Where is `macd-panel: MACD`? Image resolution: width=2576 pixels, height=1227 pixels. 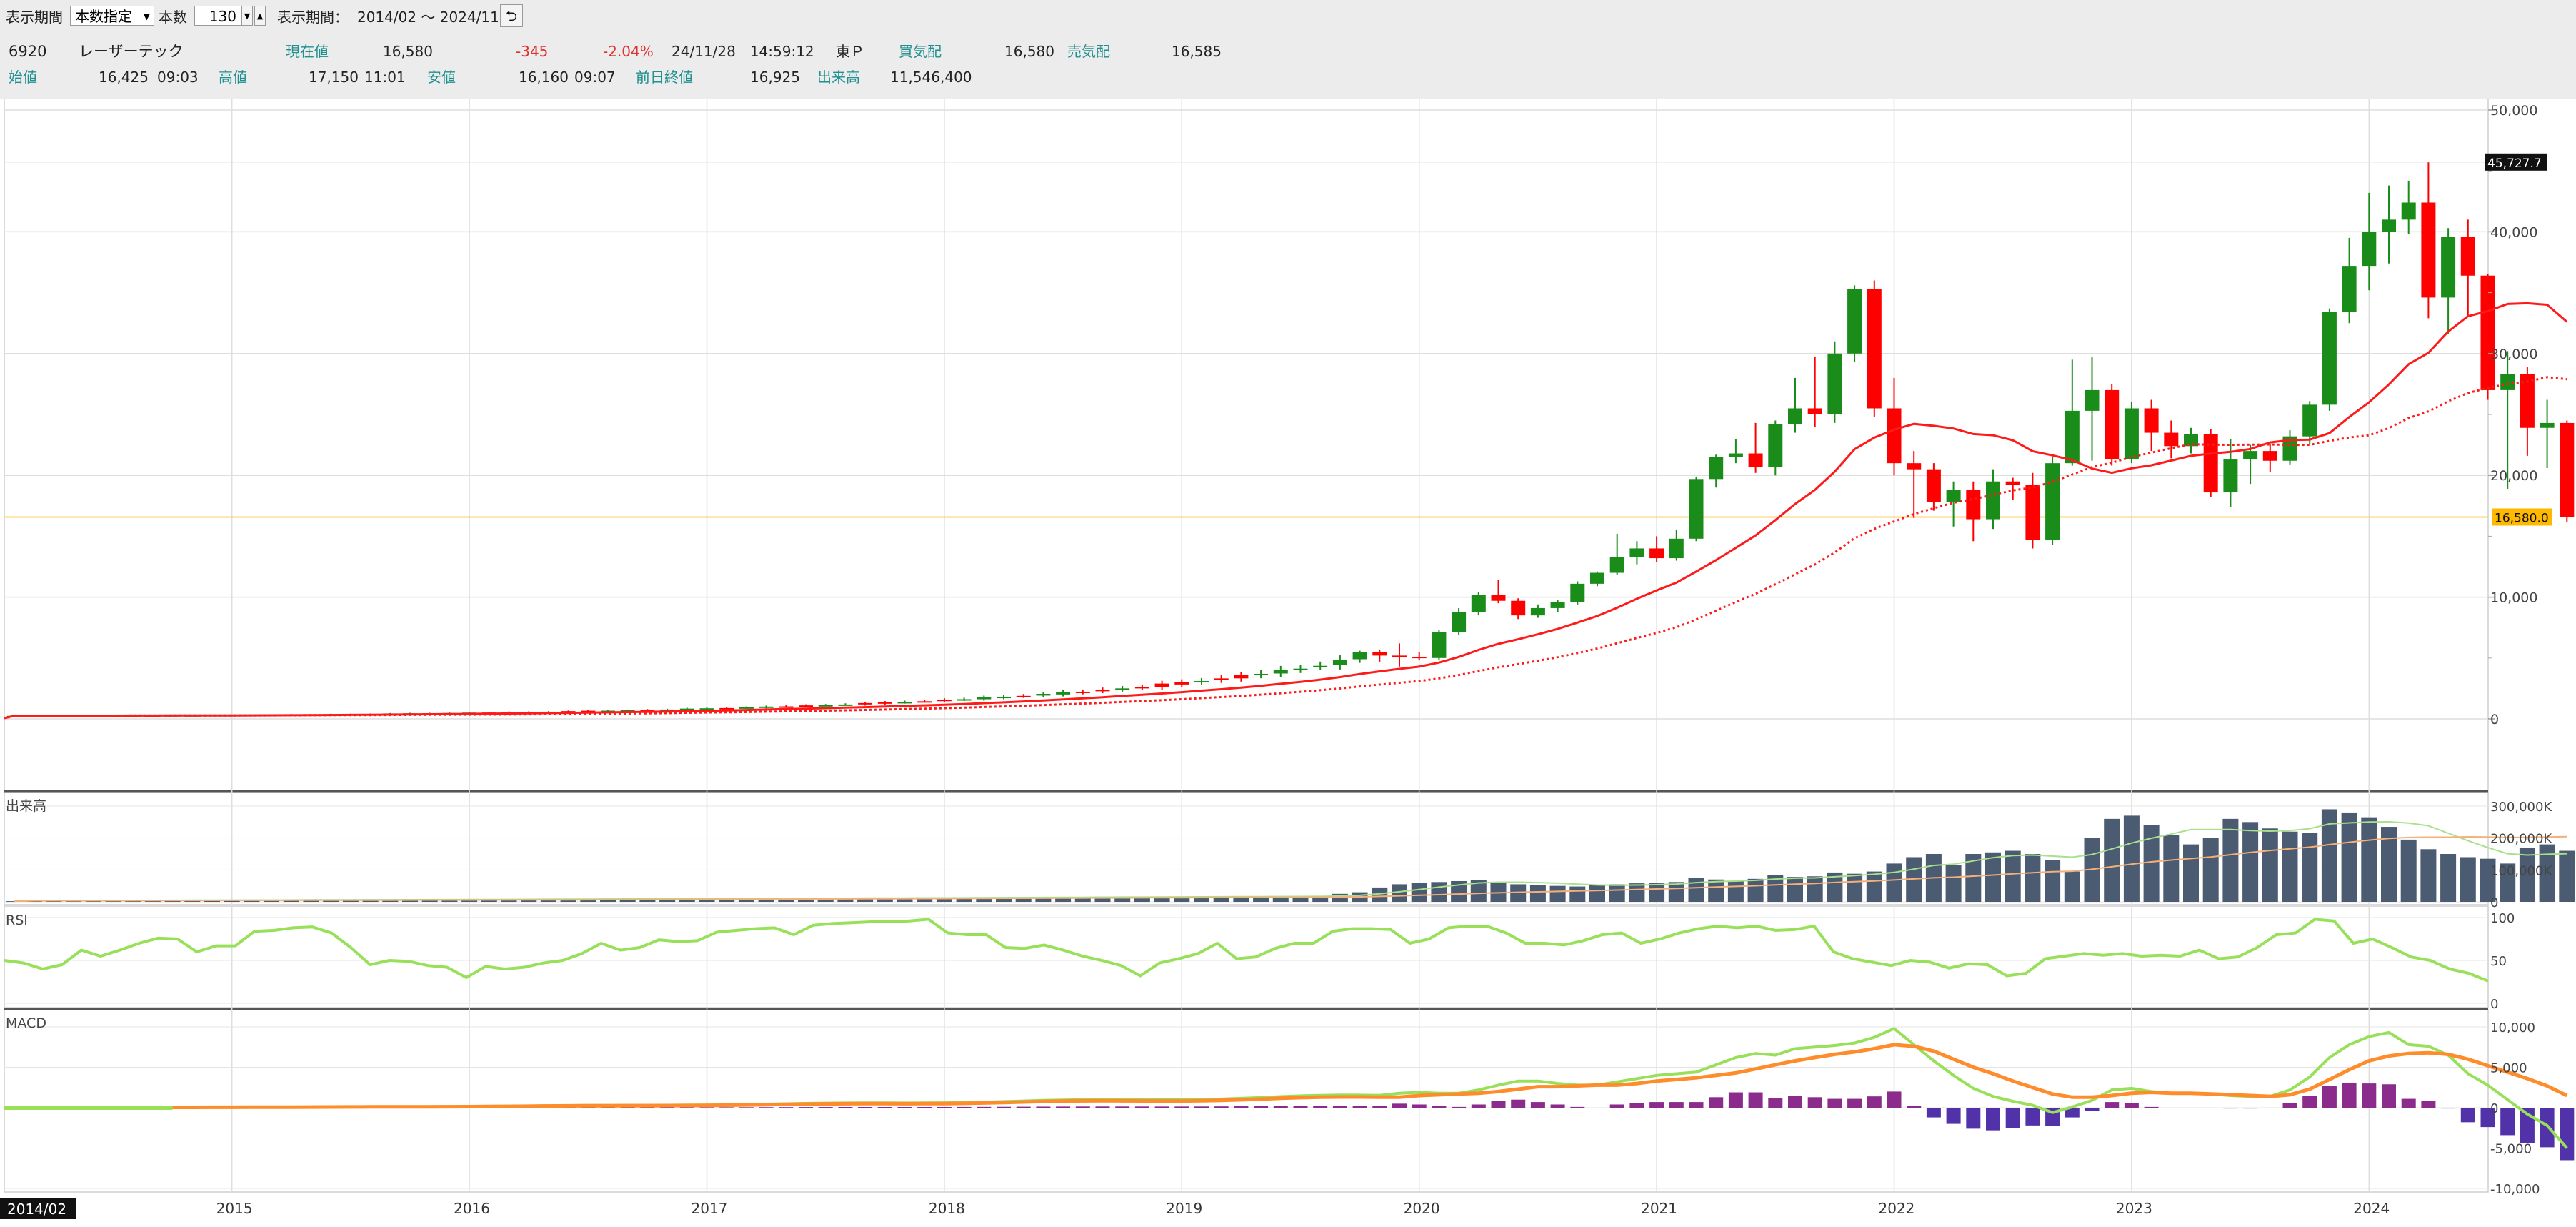
macd-panel: MACD is located at coordinates (1289, 1088).